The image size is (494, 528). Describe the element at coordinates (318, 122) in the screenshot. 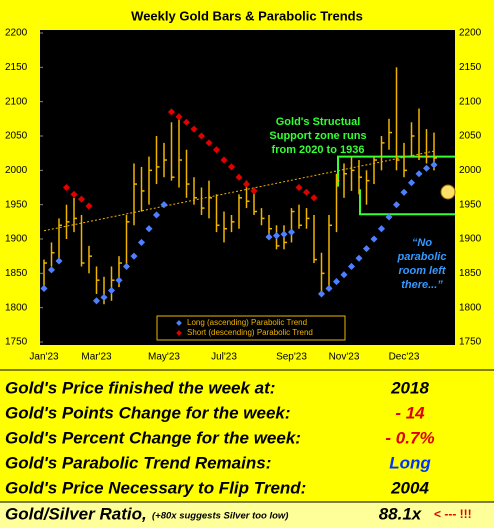

I see `annotation: Gold's Structual` at that location.